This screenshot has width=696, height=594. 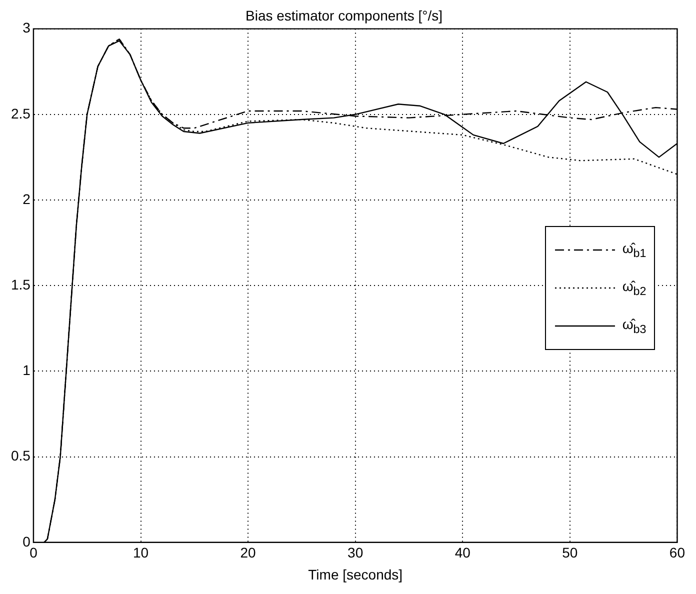 I want to click on x-tick-label: 50, so click(x=570, y=552).